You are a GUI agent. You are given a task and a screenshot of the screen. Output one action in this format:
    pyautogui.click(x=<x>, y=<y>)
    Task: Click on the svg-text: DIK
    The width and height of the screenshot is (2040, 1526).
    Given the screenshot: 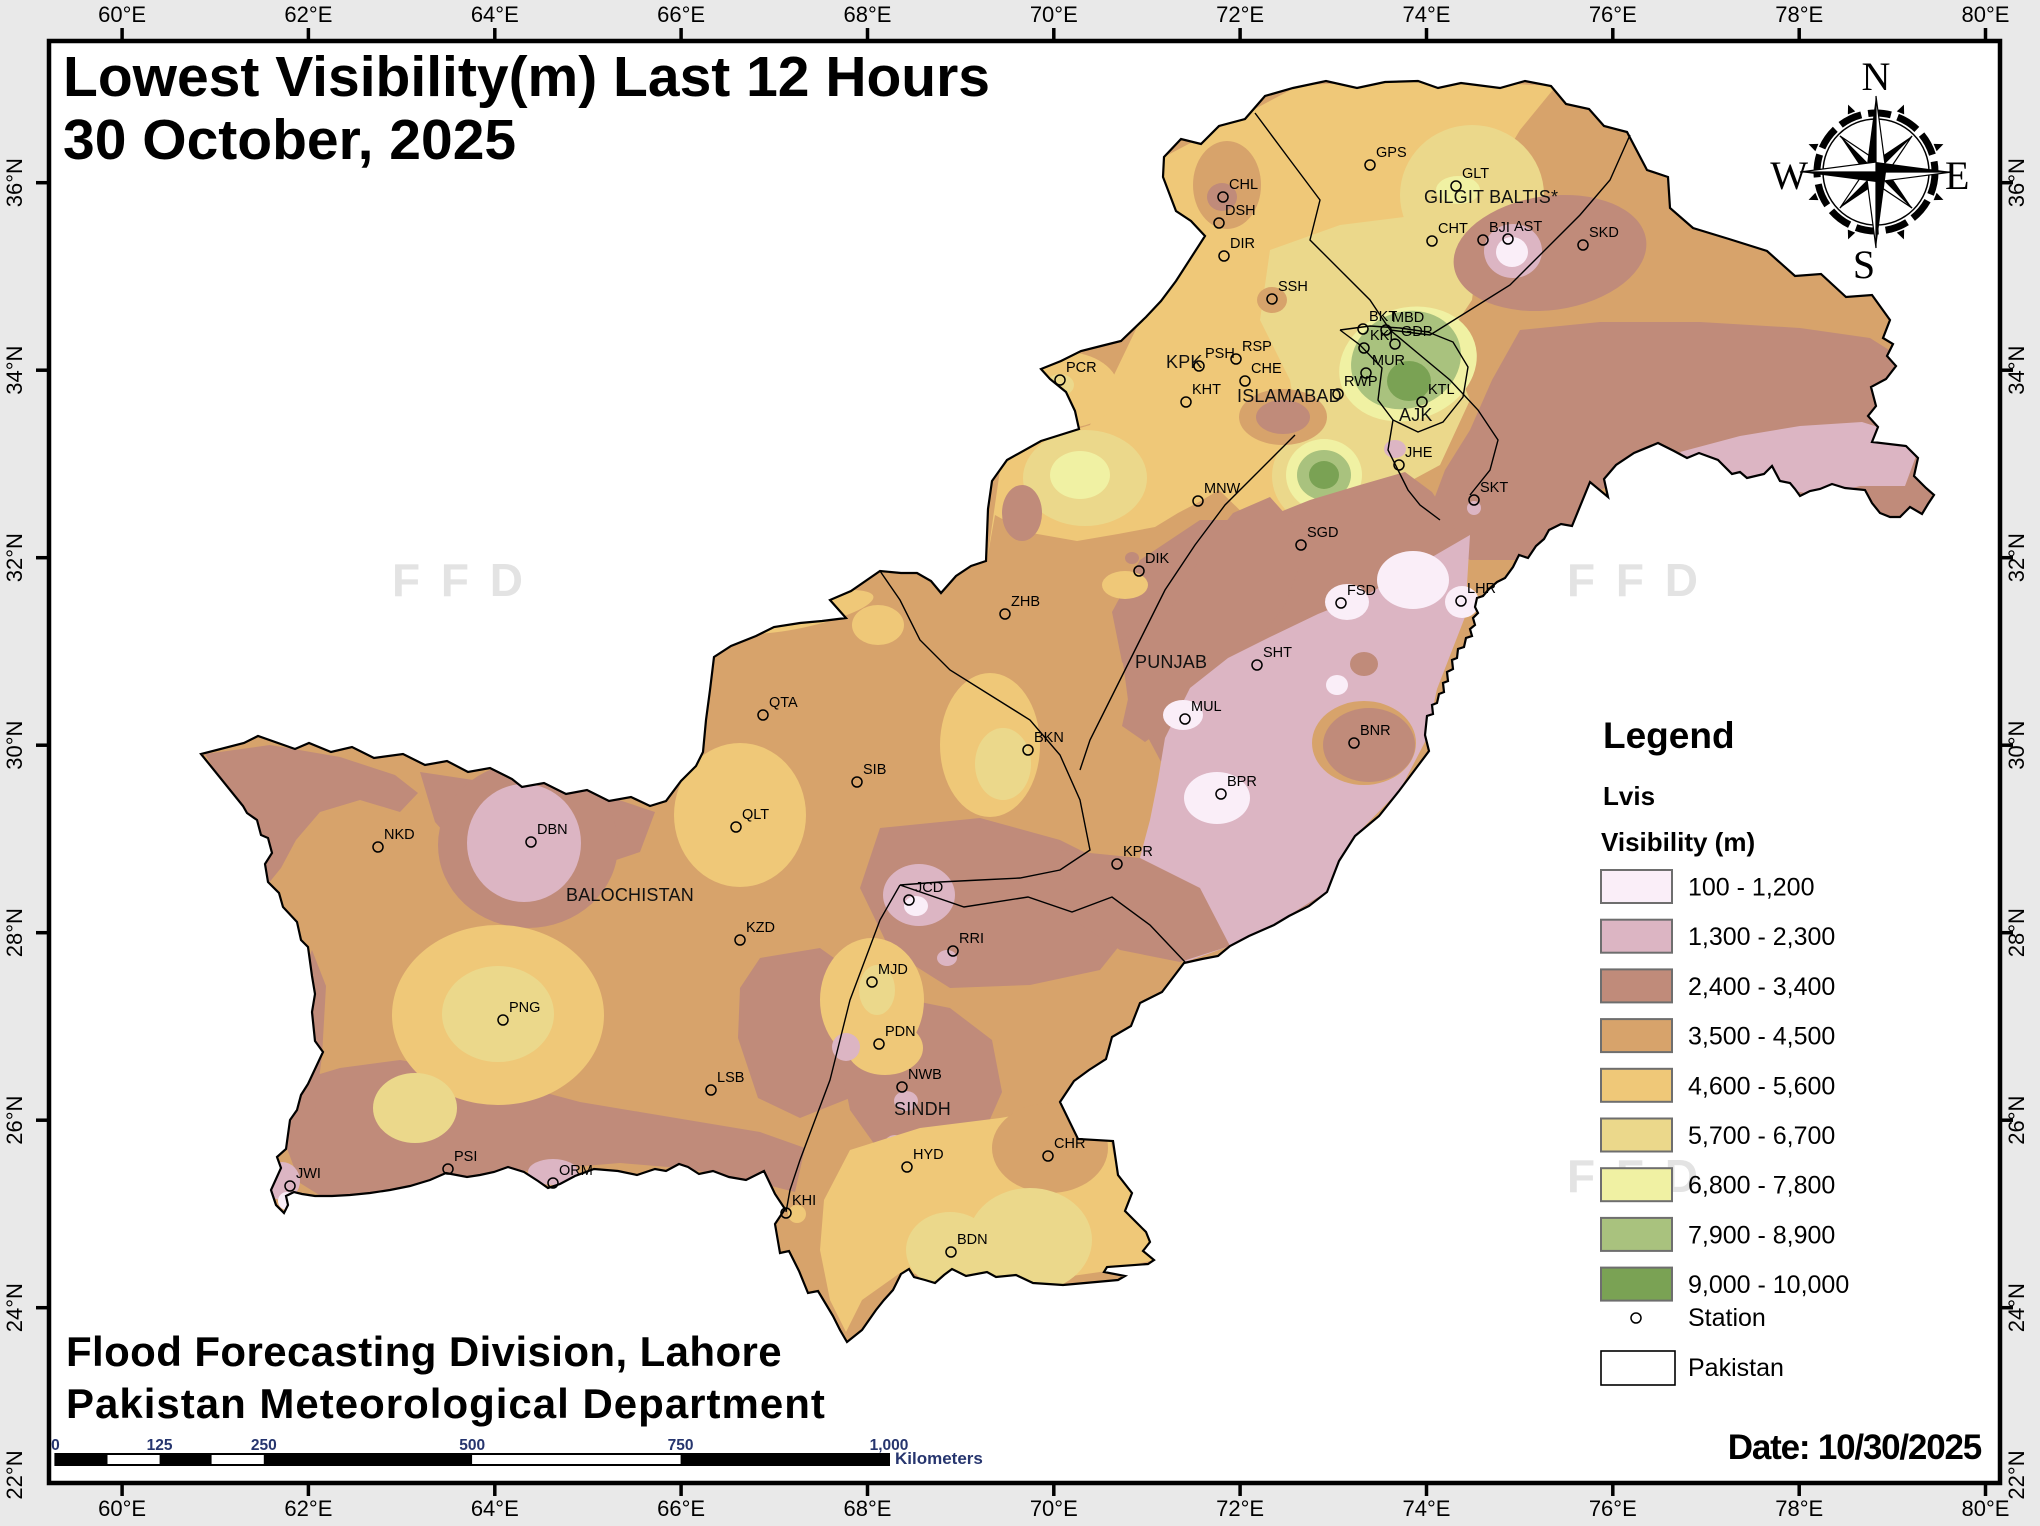 What is the action you would take?
    pyautogui.click(x=1157, y=559)
    